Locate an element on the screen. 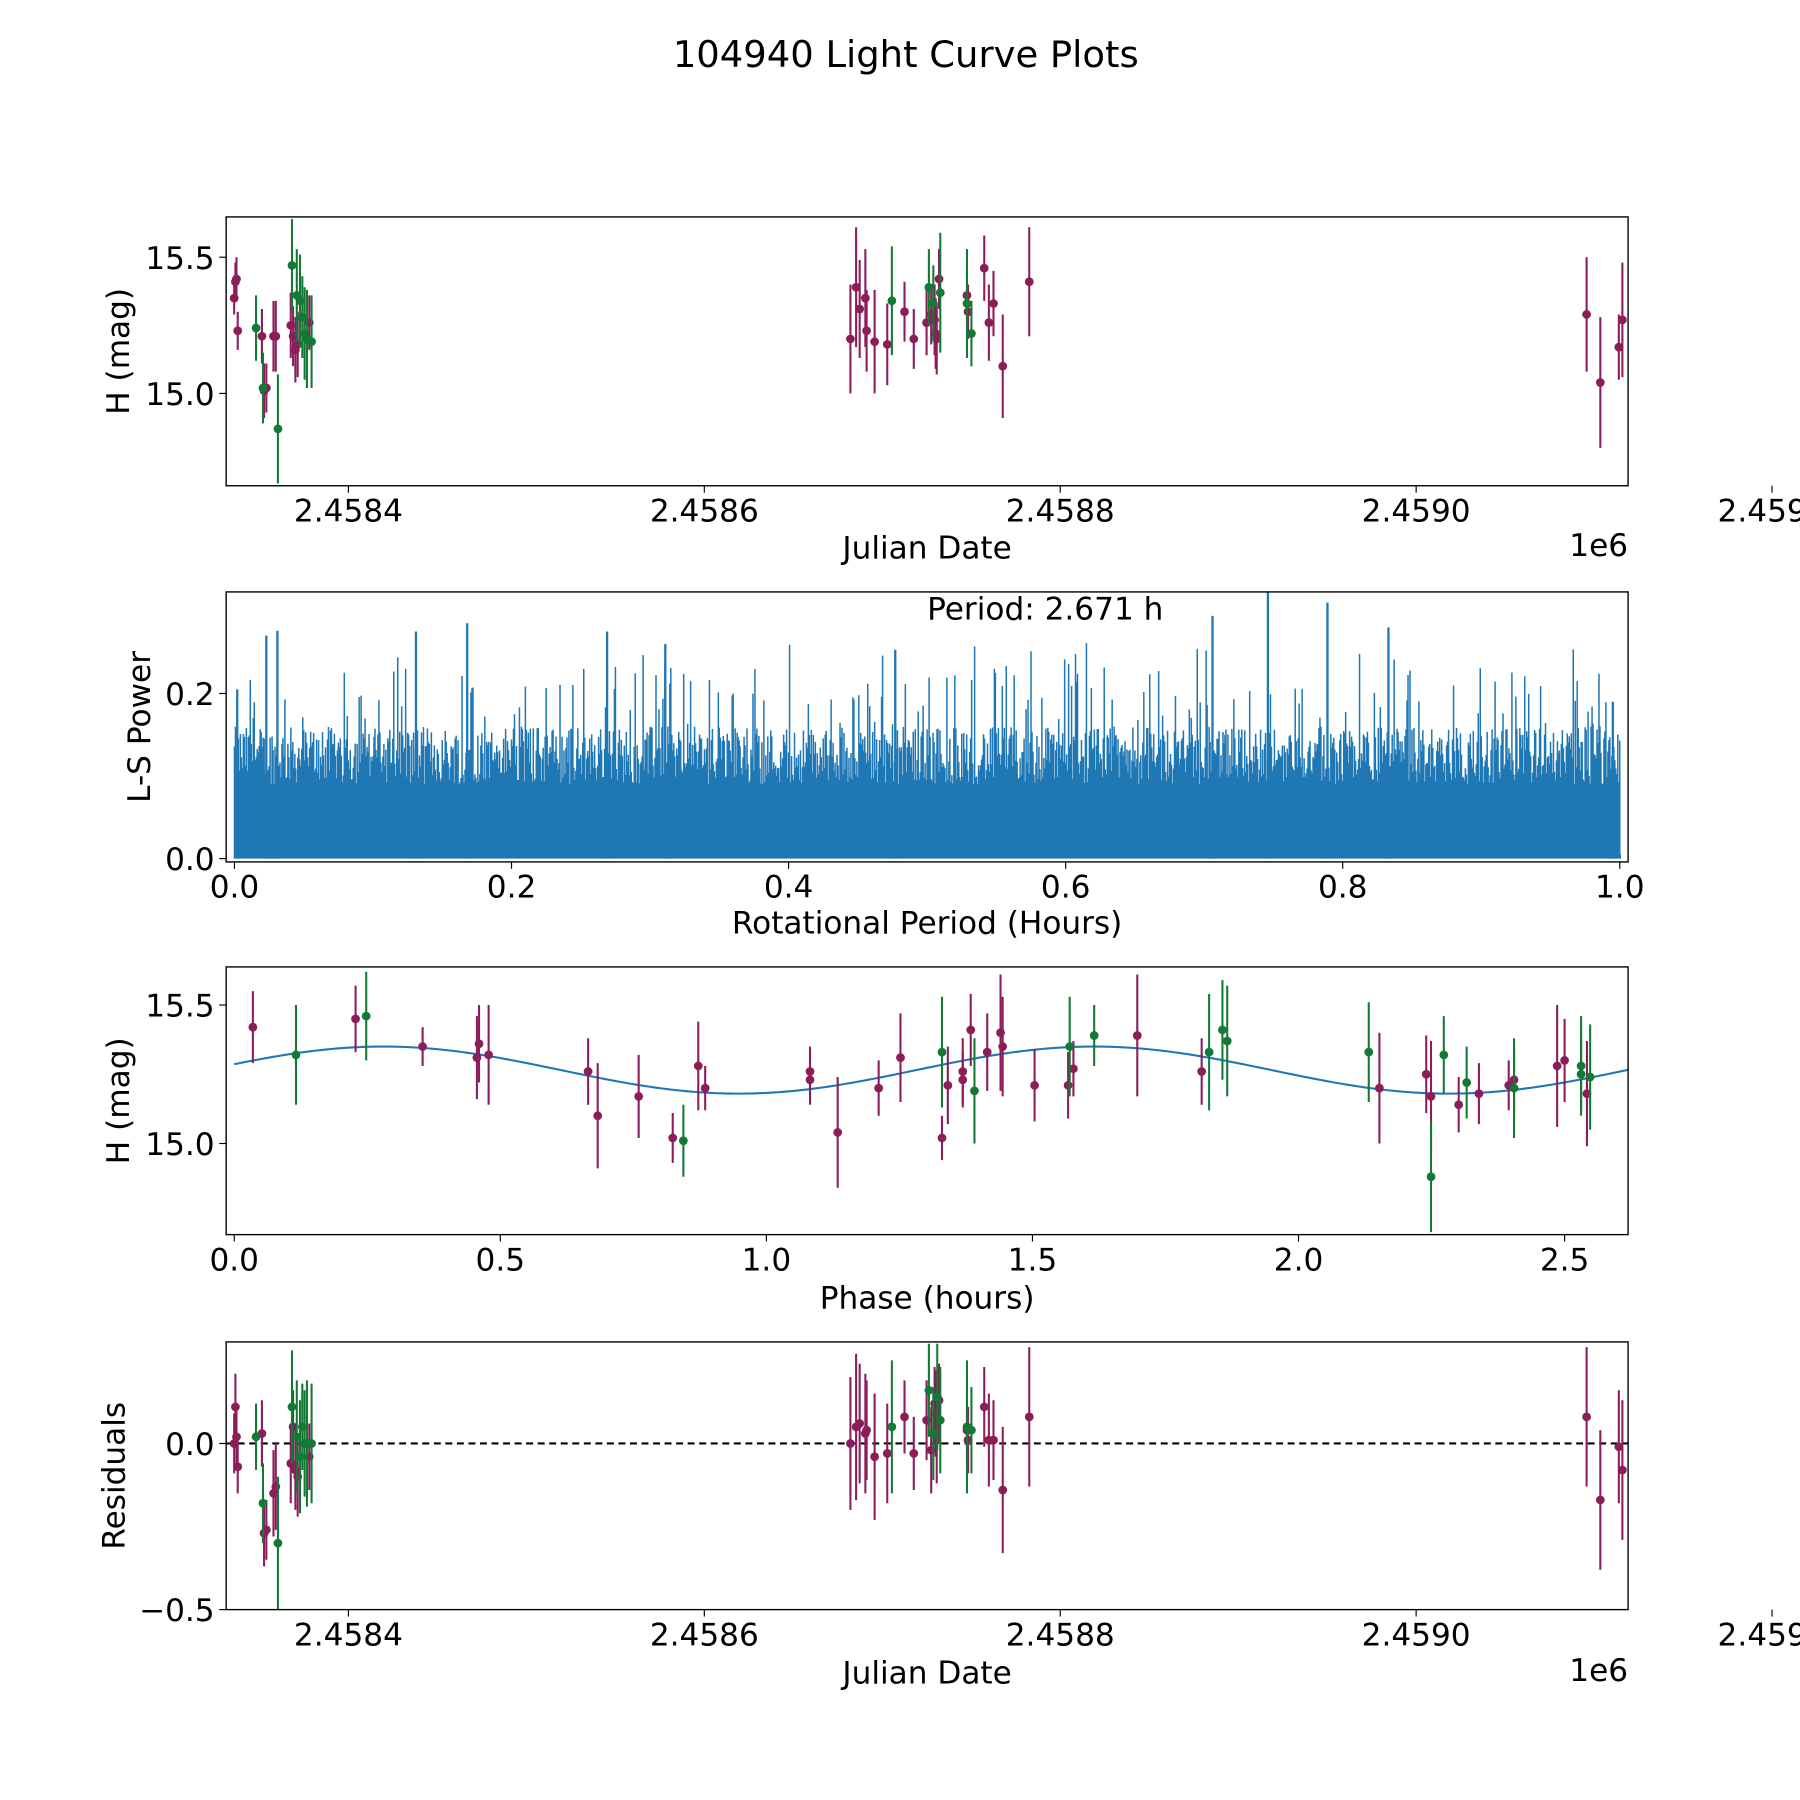 Image resolution: width=1800 pixels, height=1800 pixels. x-axis-label: Julian Date is located at coordinates (925, 548).